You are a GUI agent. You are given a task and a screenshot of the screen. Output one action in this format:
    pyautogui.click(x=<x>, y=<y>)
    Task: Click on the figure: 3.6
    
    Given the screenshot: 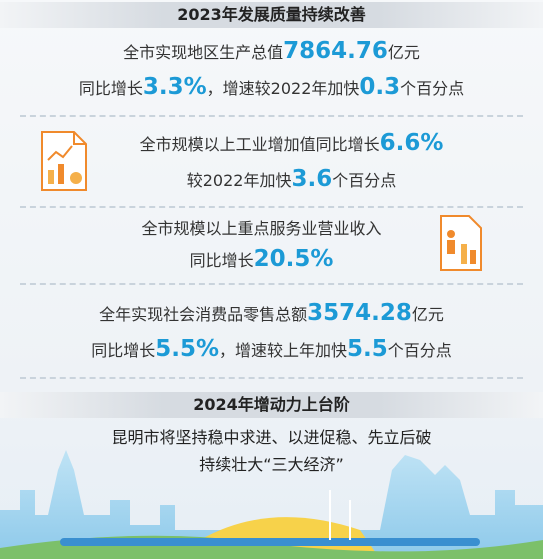 What is the action you would take?
    pyautogui.click(x=312, y=179)
    